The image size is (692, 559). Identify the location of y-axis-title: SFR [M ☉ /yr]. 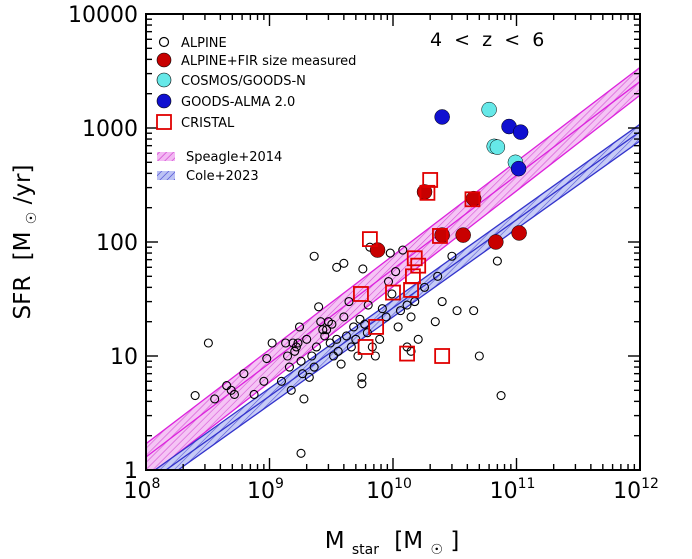
(26, 242).